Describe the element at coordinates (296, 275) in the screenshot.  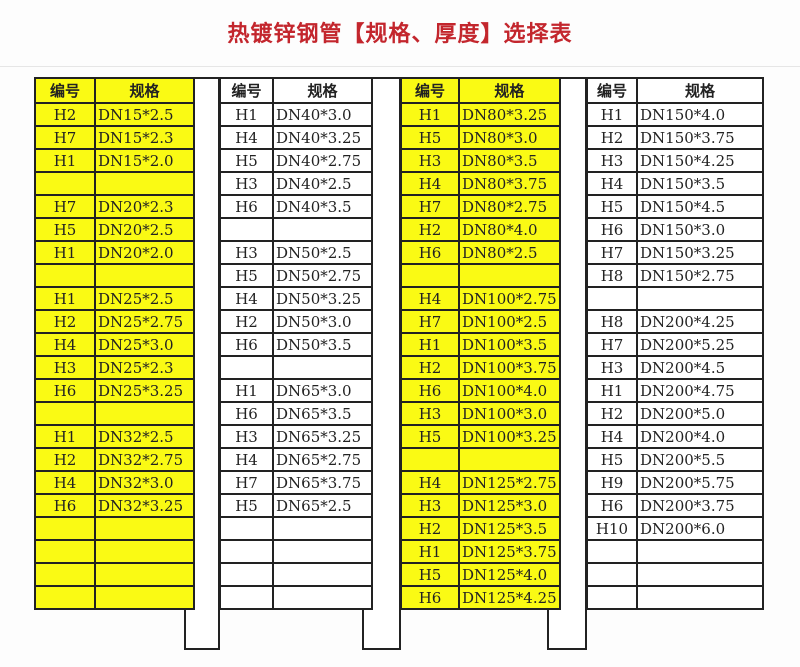
I see `table-row: H5 DN50*2.75` at that location.